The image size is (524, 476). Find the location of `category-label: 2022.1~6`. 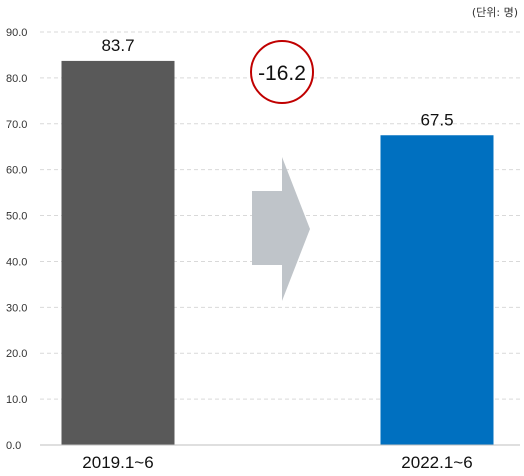

category-label: 2022.1~6 is located at coordinates (436, 462).